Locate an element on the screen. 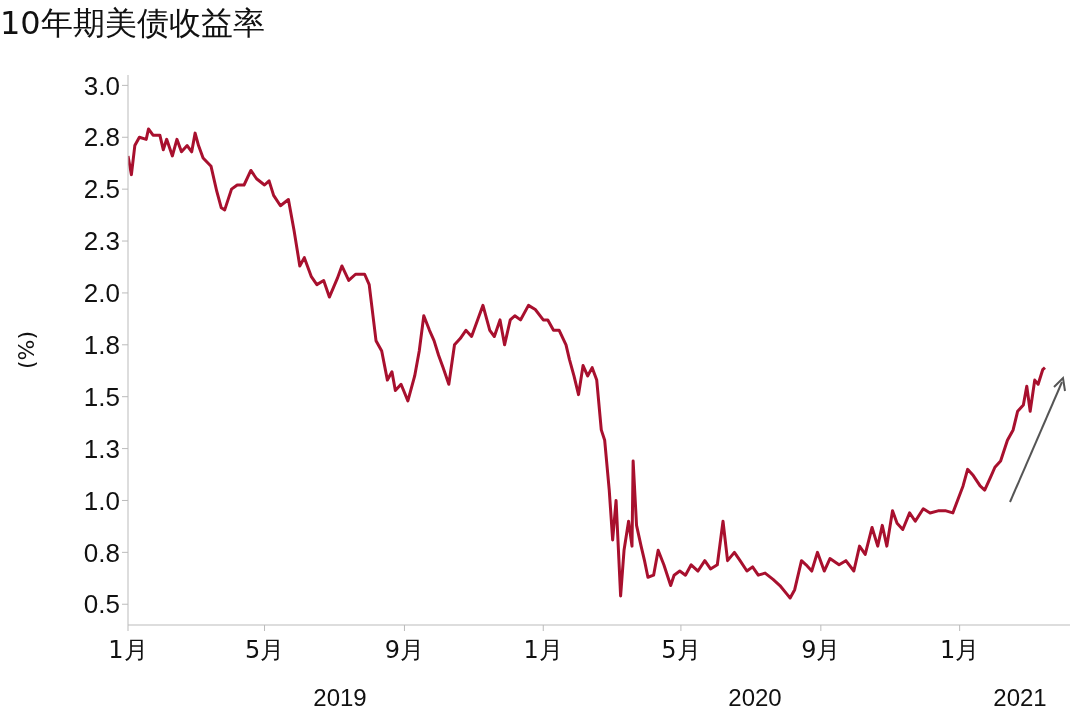  text: 2021 is located at coordinates (1020, 698).